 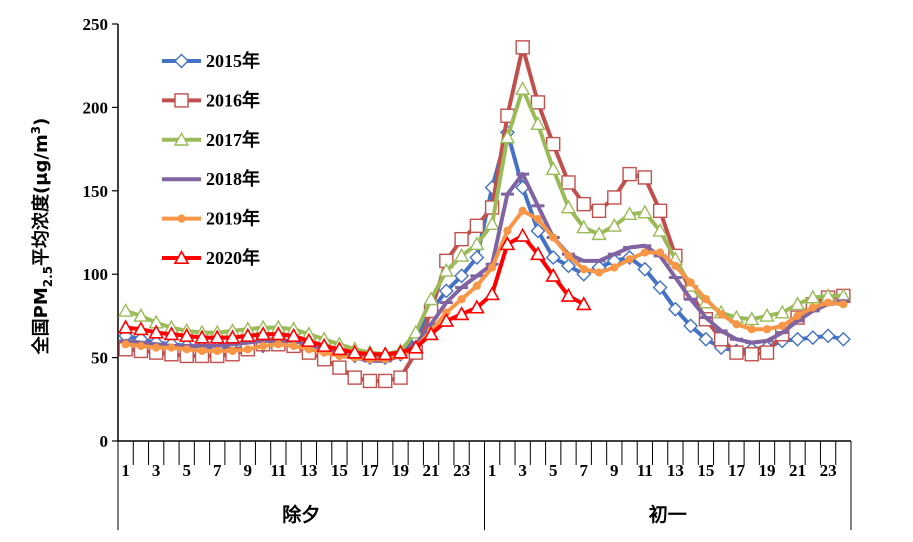 I want to click on y-axis-label: 全国PM2.5平均浓度(μg/m3), so click(x=42, y=237).